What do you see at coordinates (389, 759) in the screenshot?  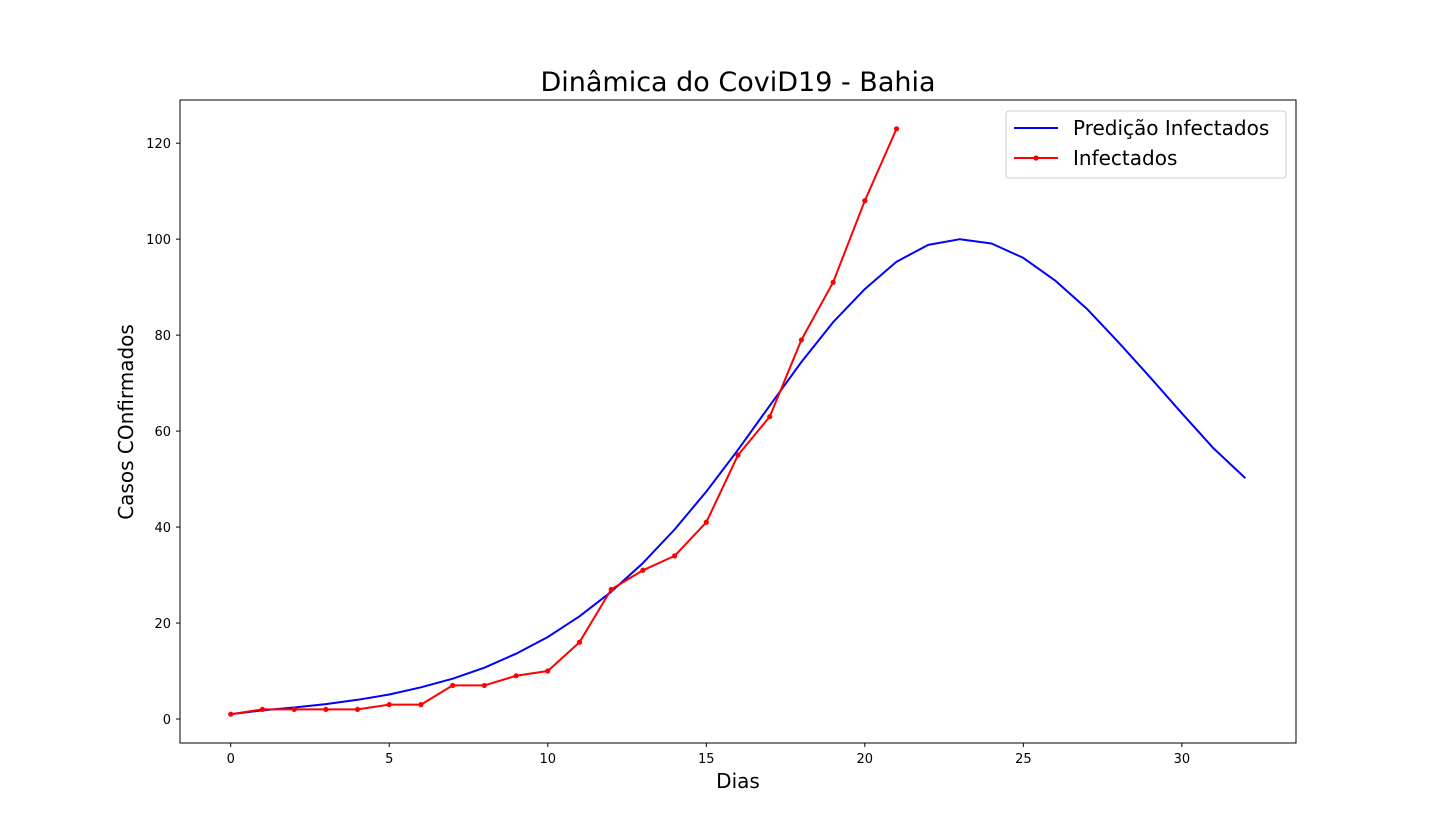 I see `x-tick-label: 5` at bounding box center [389, 759].